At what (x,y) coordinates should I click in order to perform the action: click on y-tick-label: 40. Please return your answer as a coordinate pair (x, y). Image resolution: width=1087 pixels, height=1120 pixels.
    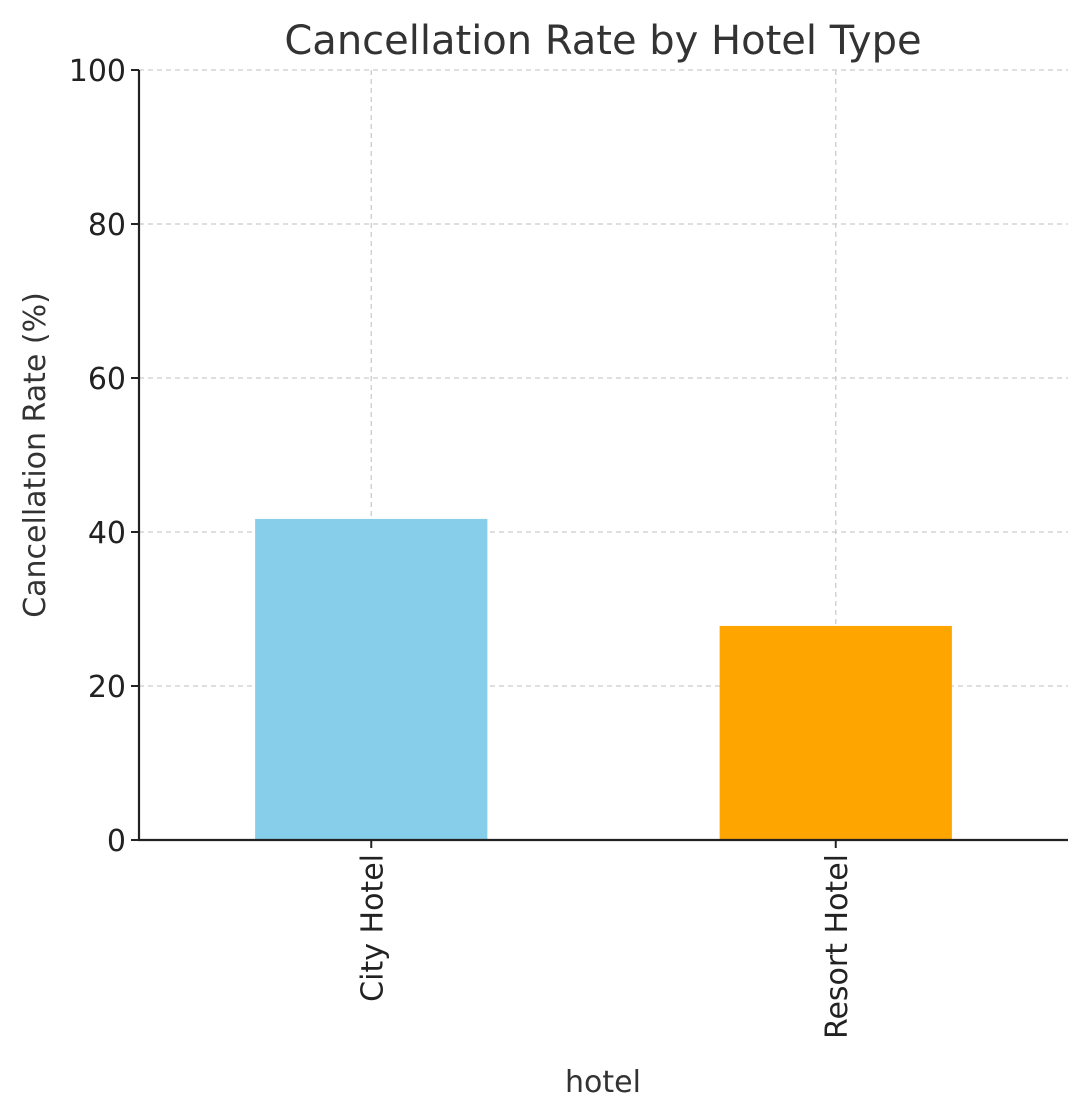
    Looking at the image, I should click on (107, 533).